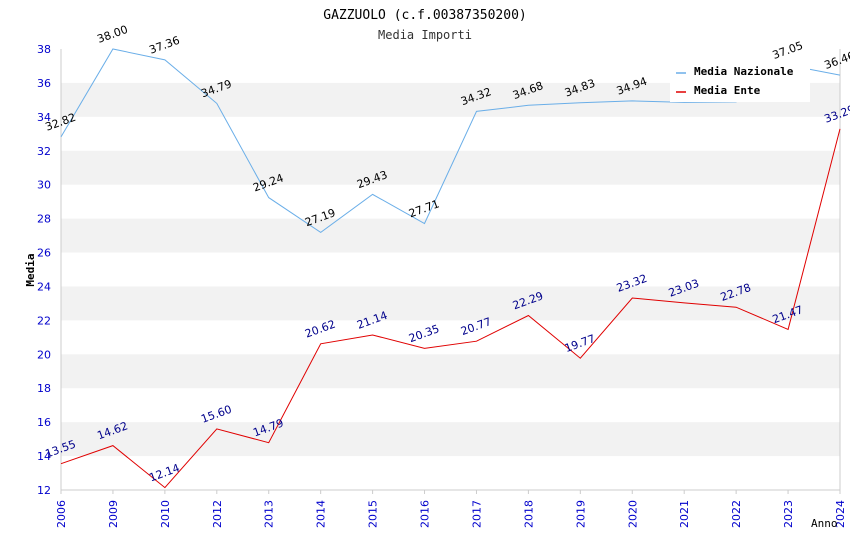  What do you see at coordinates (424, 208) in the screenshot?
I see `data-label: 27.71` at bounding box center [424, 208].